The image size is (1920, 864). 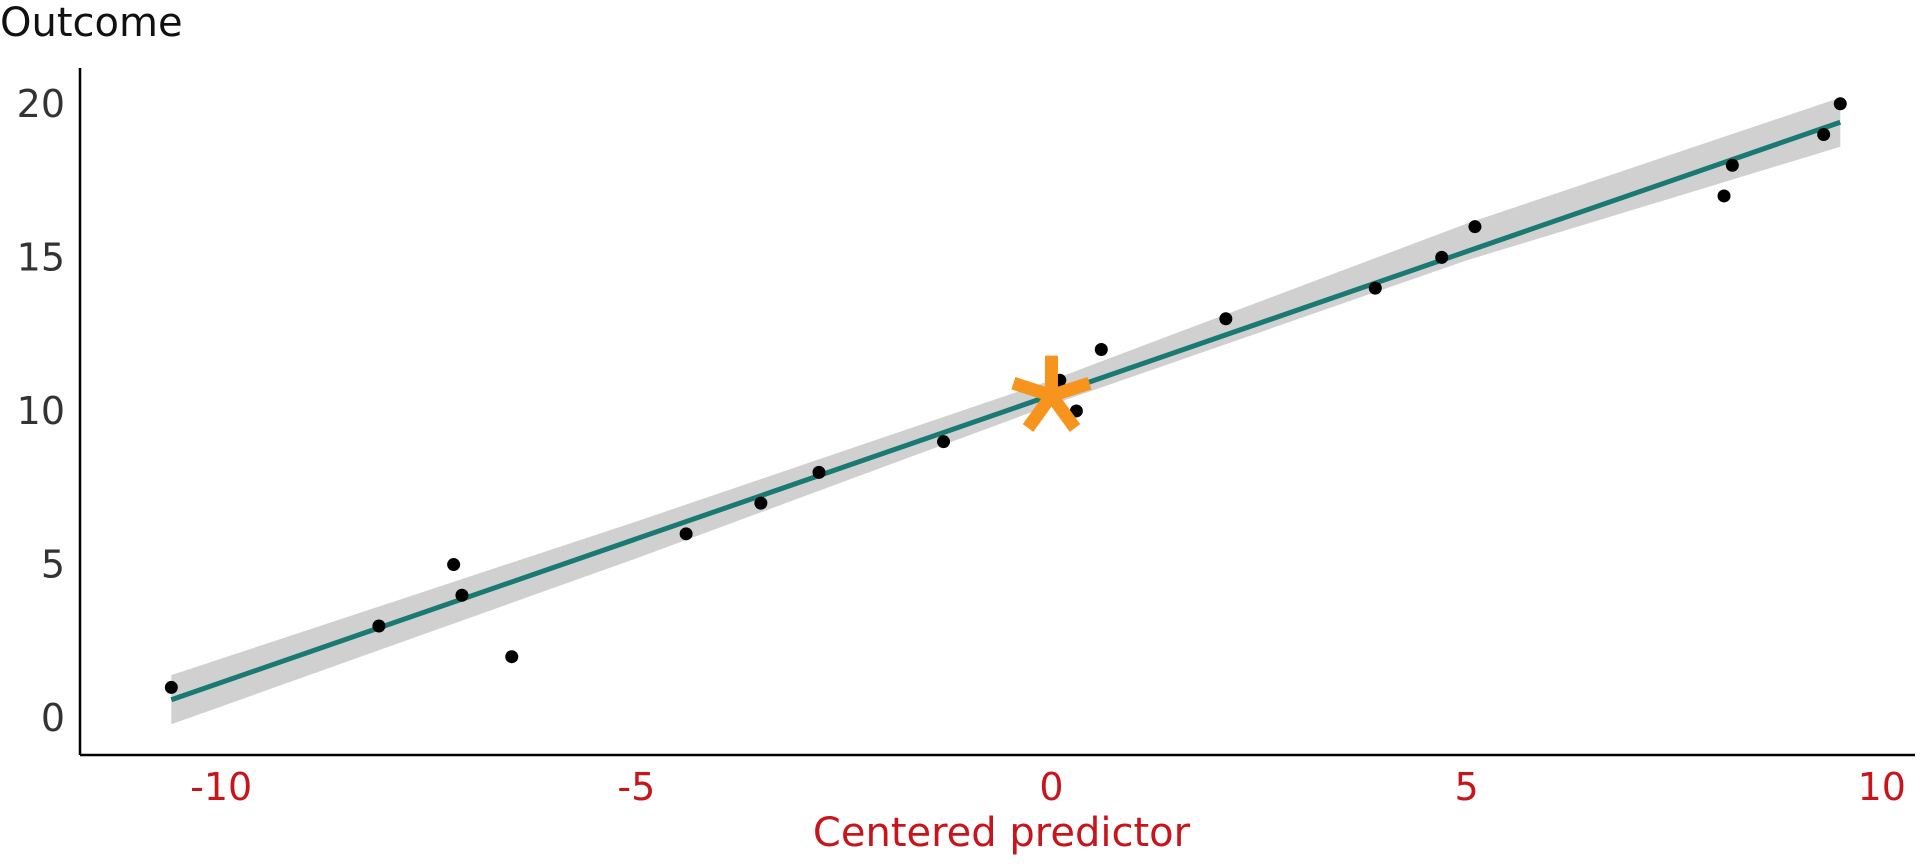 I want to click on x-tick-labels: -10 -5 0 5 10, so click(x=1048, y=787).